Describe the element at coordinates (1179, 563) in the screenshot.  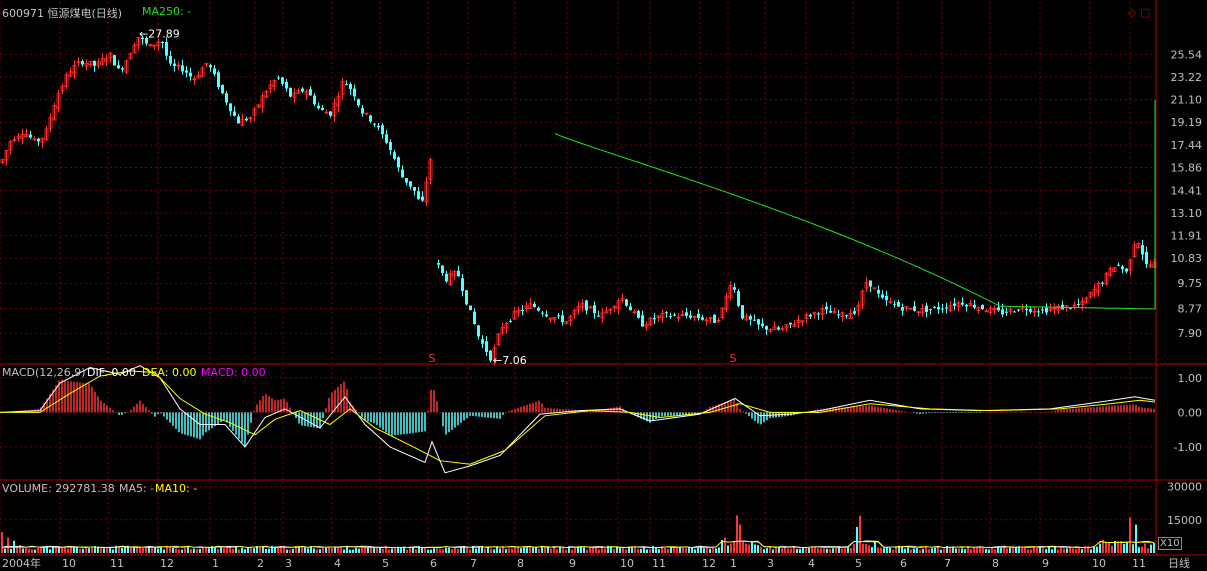
I see `period-label: 日线` at that location.